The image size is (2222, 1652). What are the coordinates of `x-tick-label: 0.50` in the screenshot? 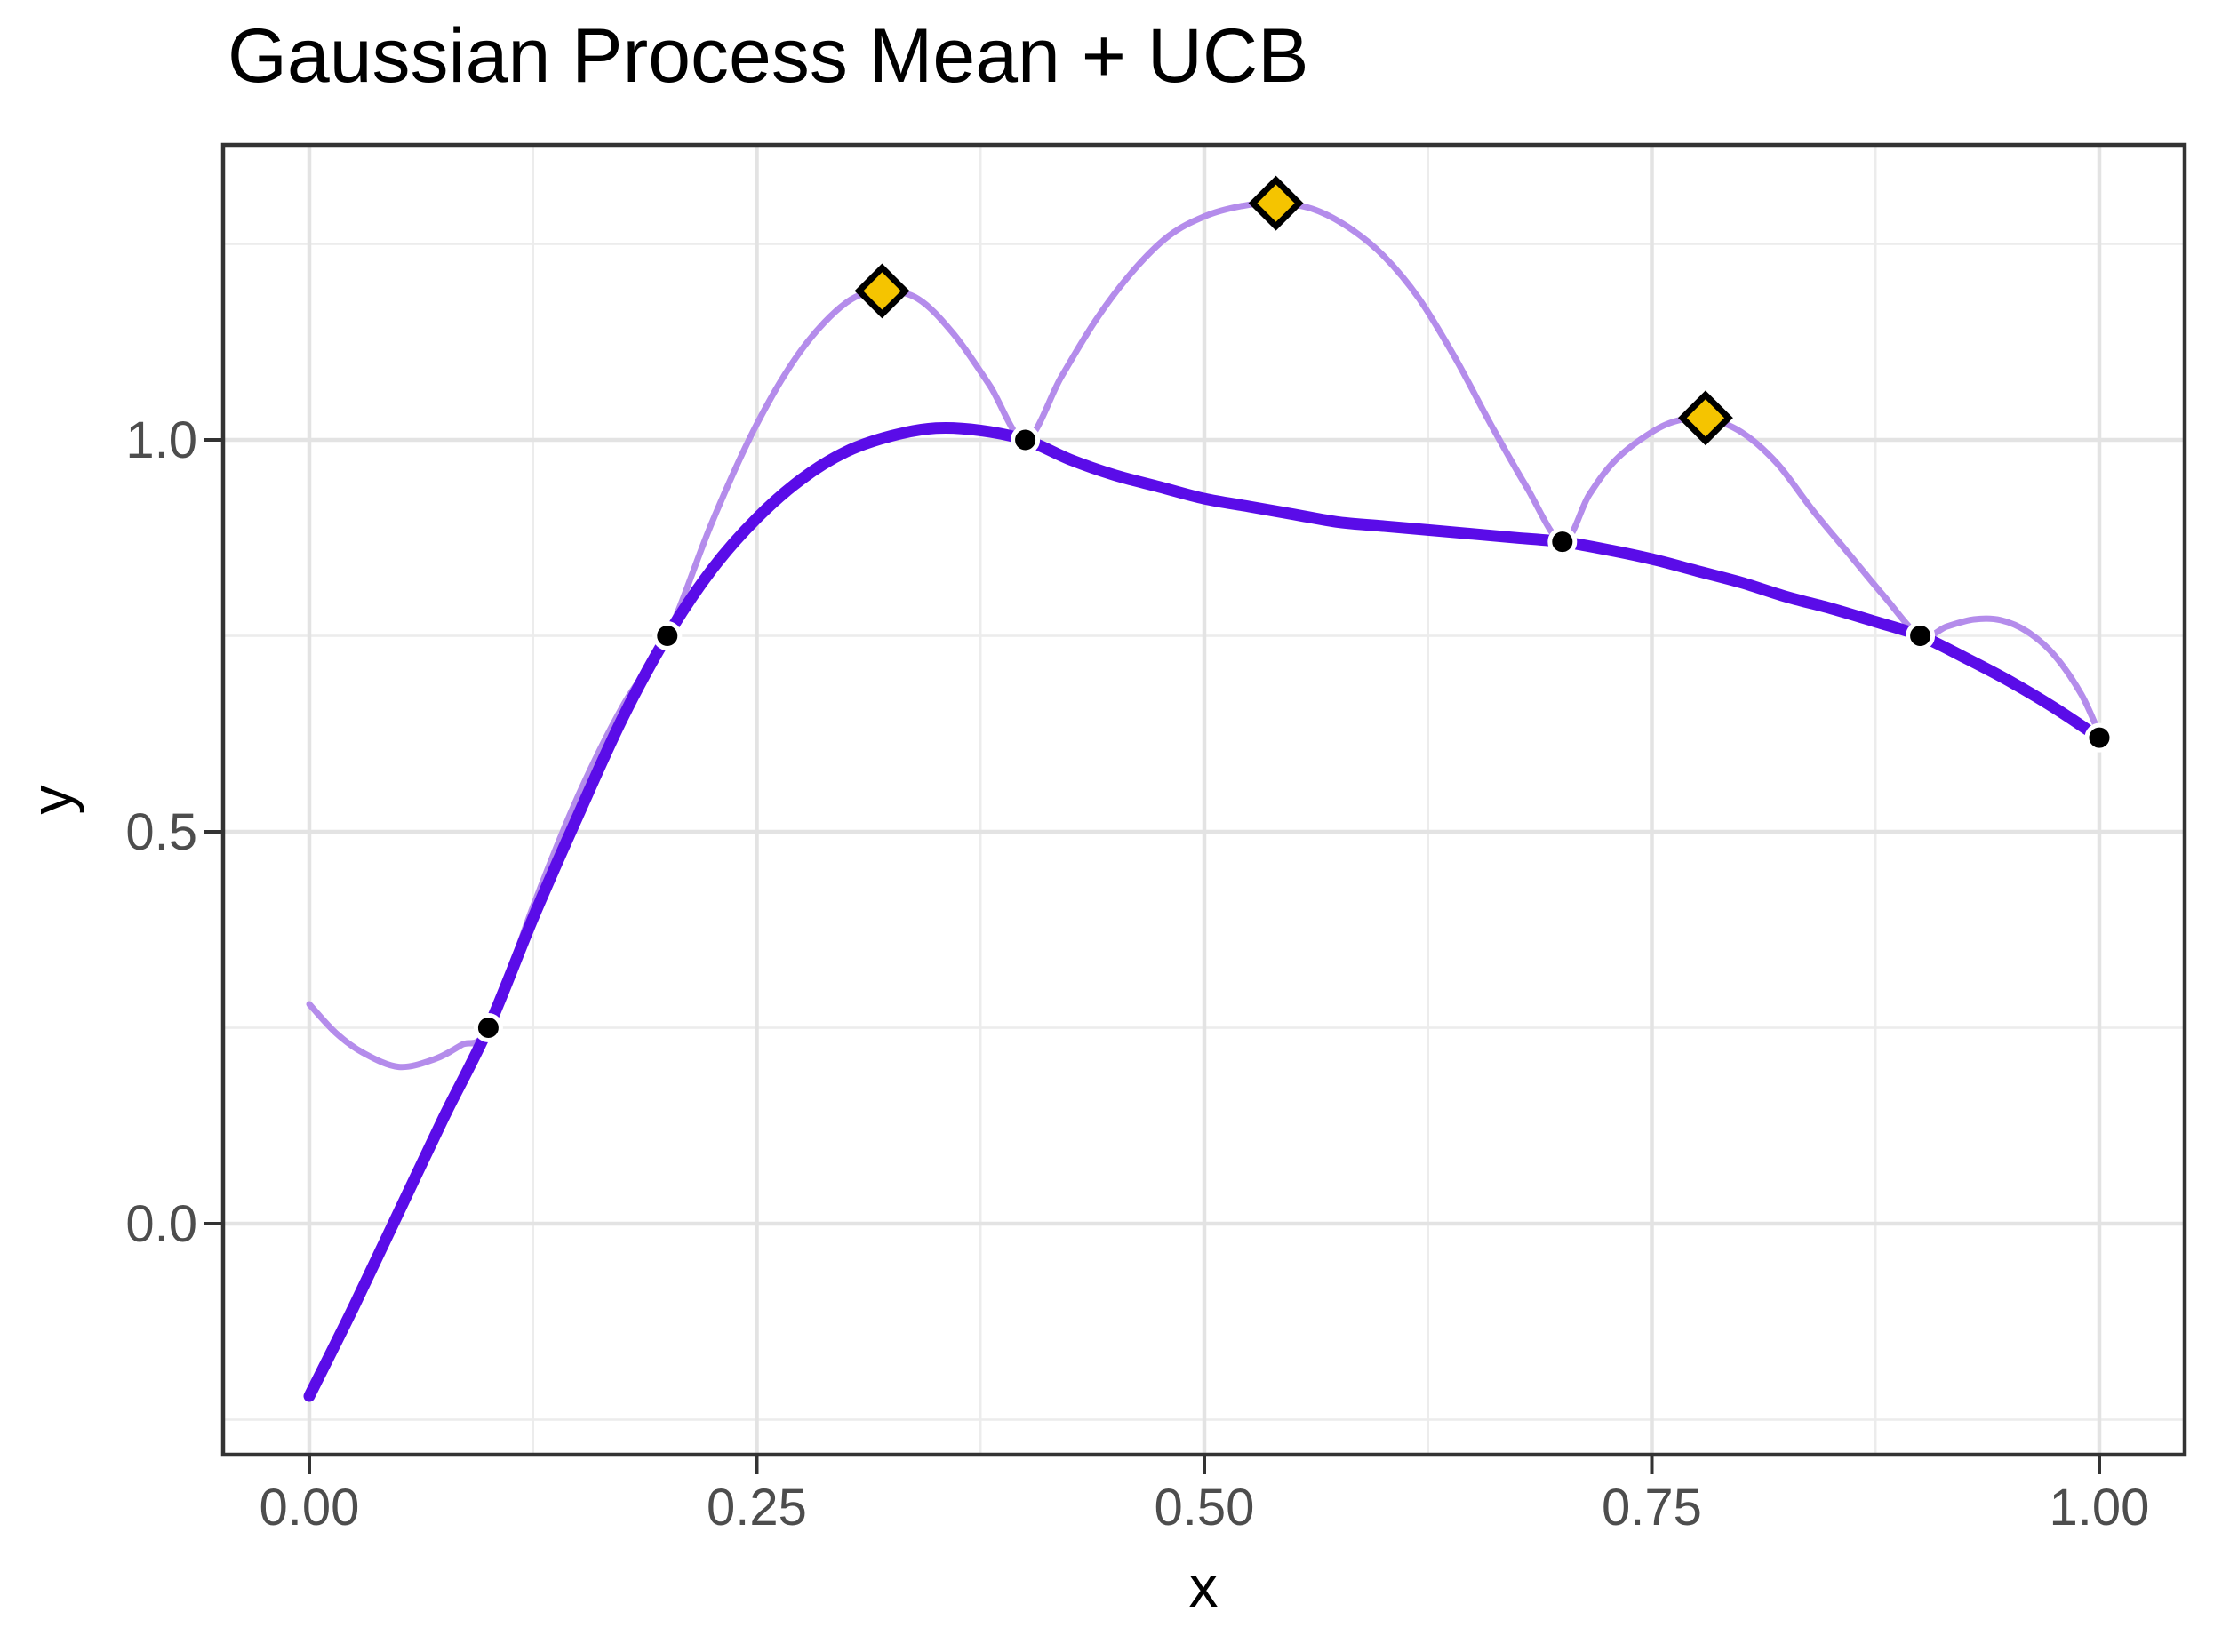 It's located at (1205, 1507).